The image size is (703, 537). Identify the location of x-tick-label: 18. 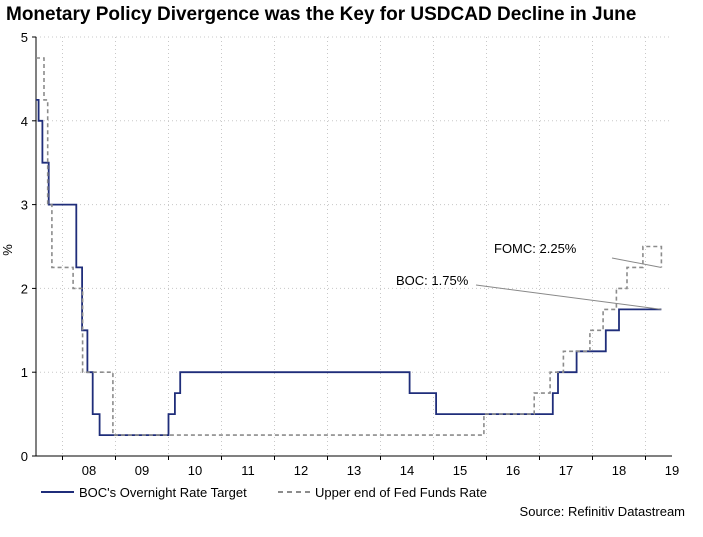
(619, 470).